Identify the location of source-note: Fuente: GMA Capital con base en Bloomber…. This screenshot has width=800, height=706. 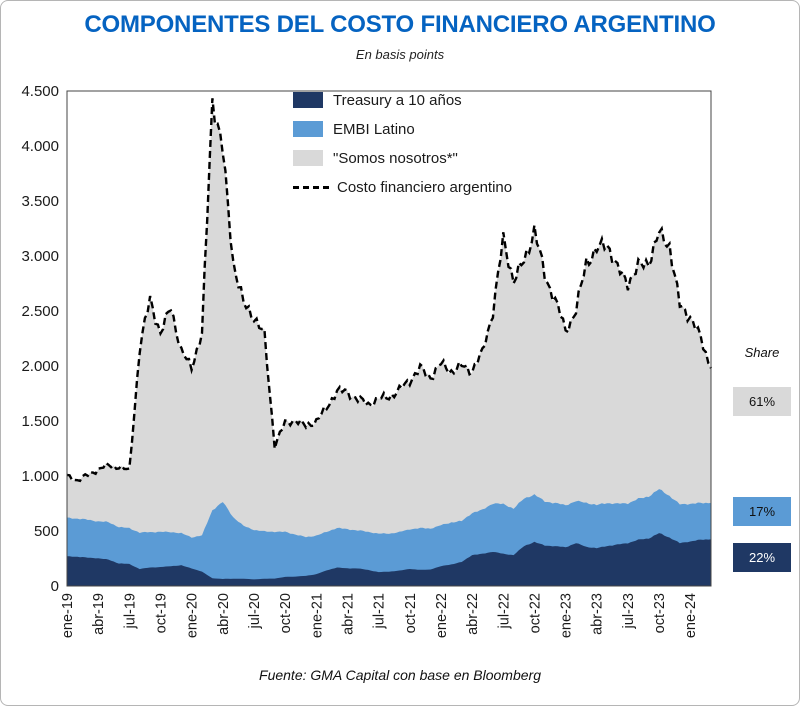
(400, 675).